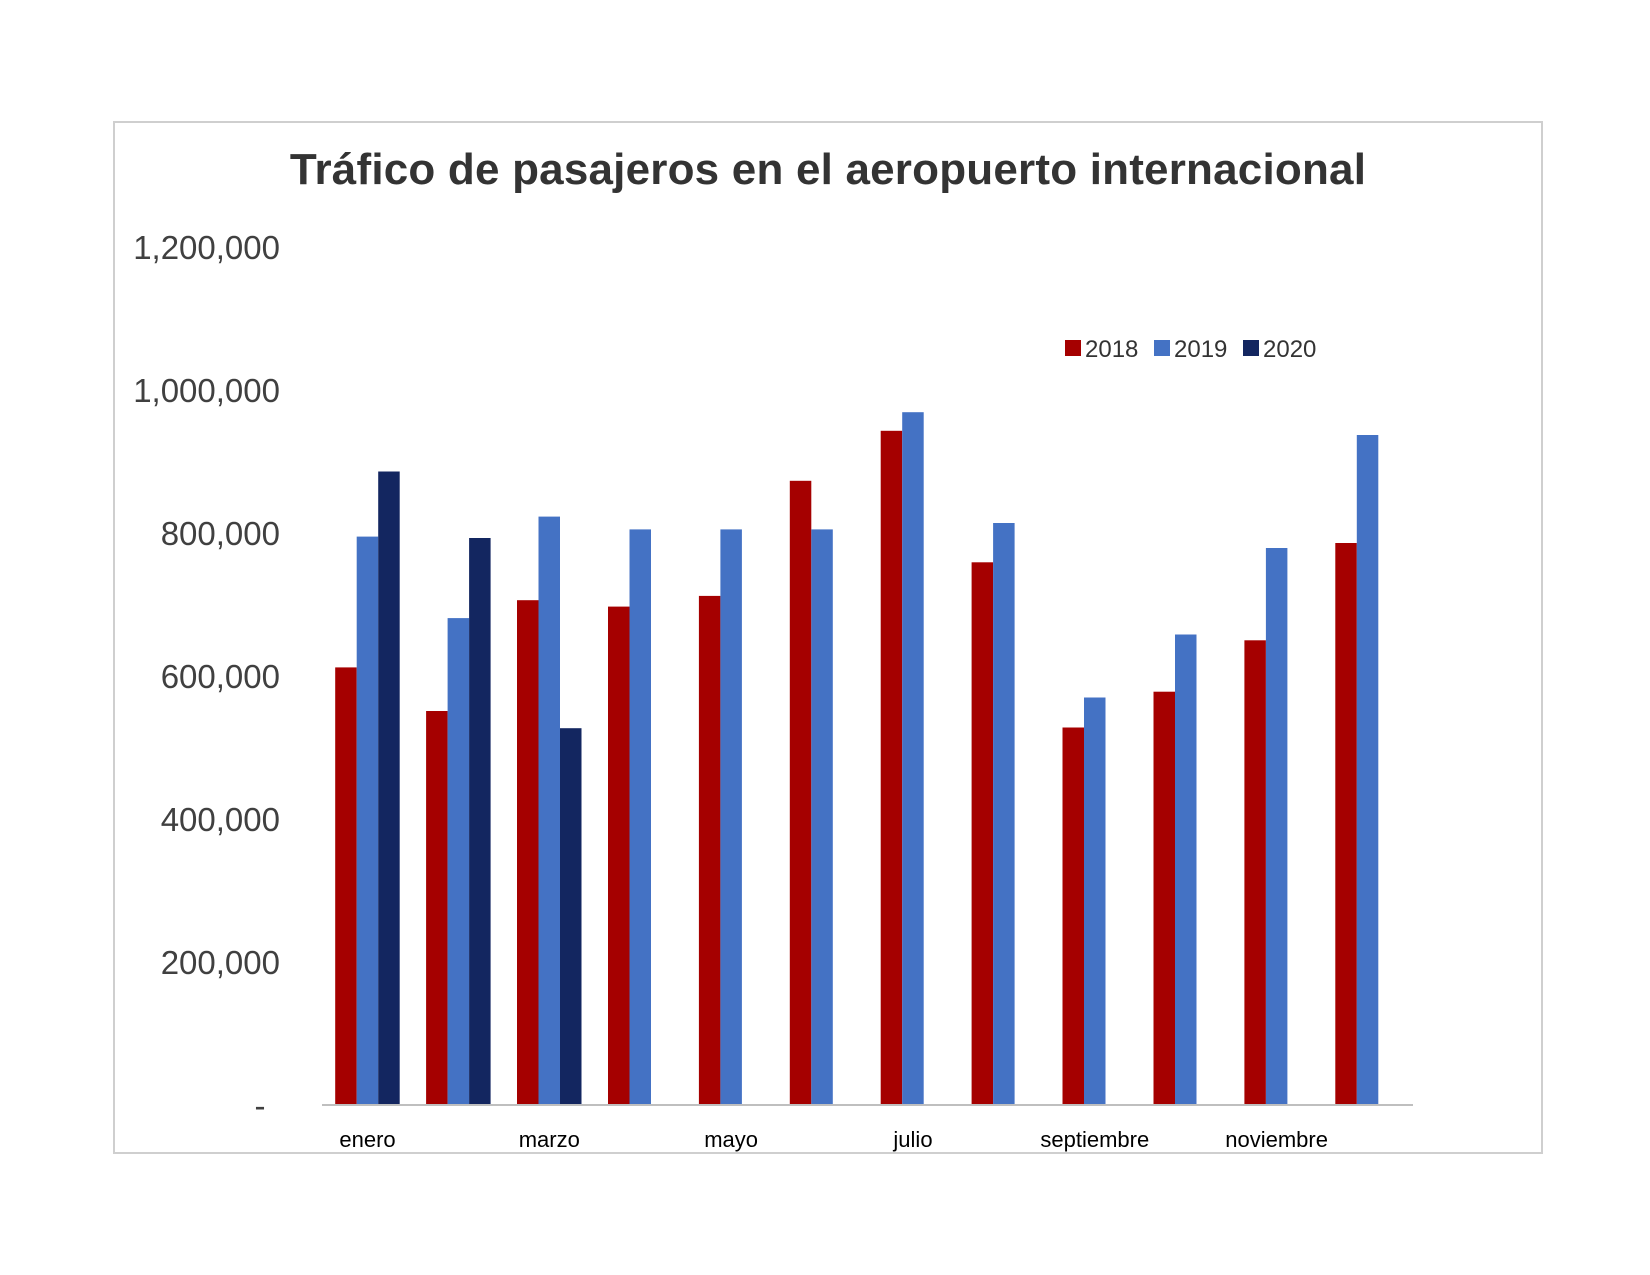 This screenshot has height=1275, width=1650. What do you see at coordinates (1186, 869) in the screenshot?
I see `bar-2019-octubre` at bounding box center [1186, 869].